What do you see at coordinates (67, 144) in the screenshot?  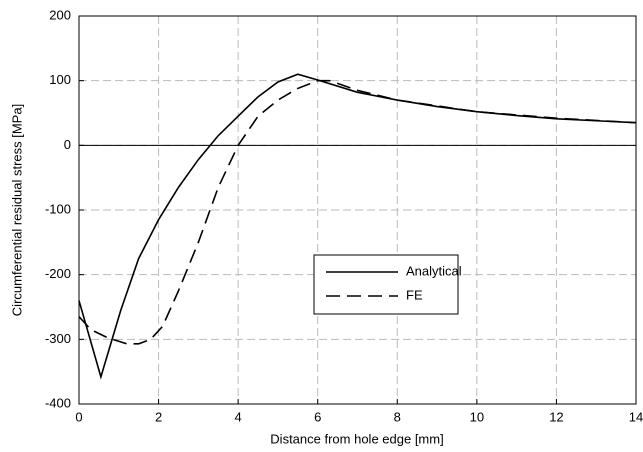 I see `y-tick-label: 0` at bounding box center [67, 144].